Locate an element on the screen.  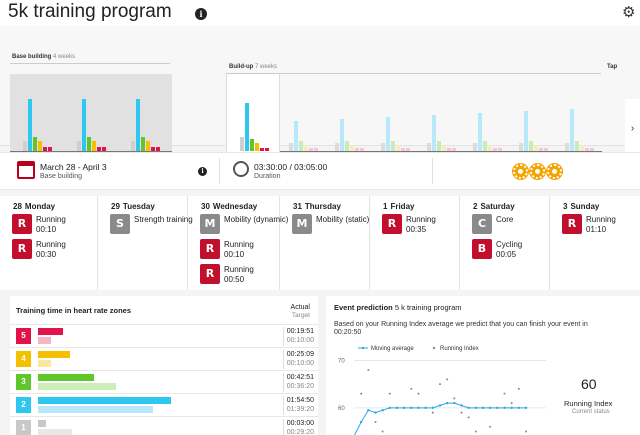
target-header: Target is located at coordinates (300, 315).